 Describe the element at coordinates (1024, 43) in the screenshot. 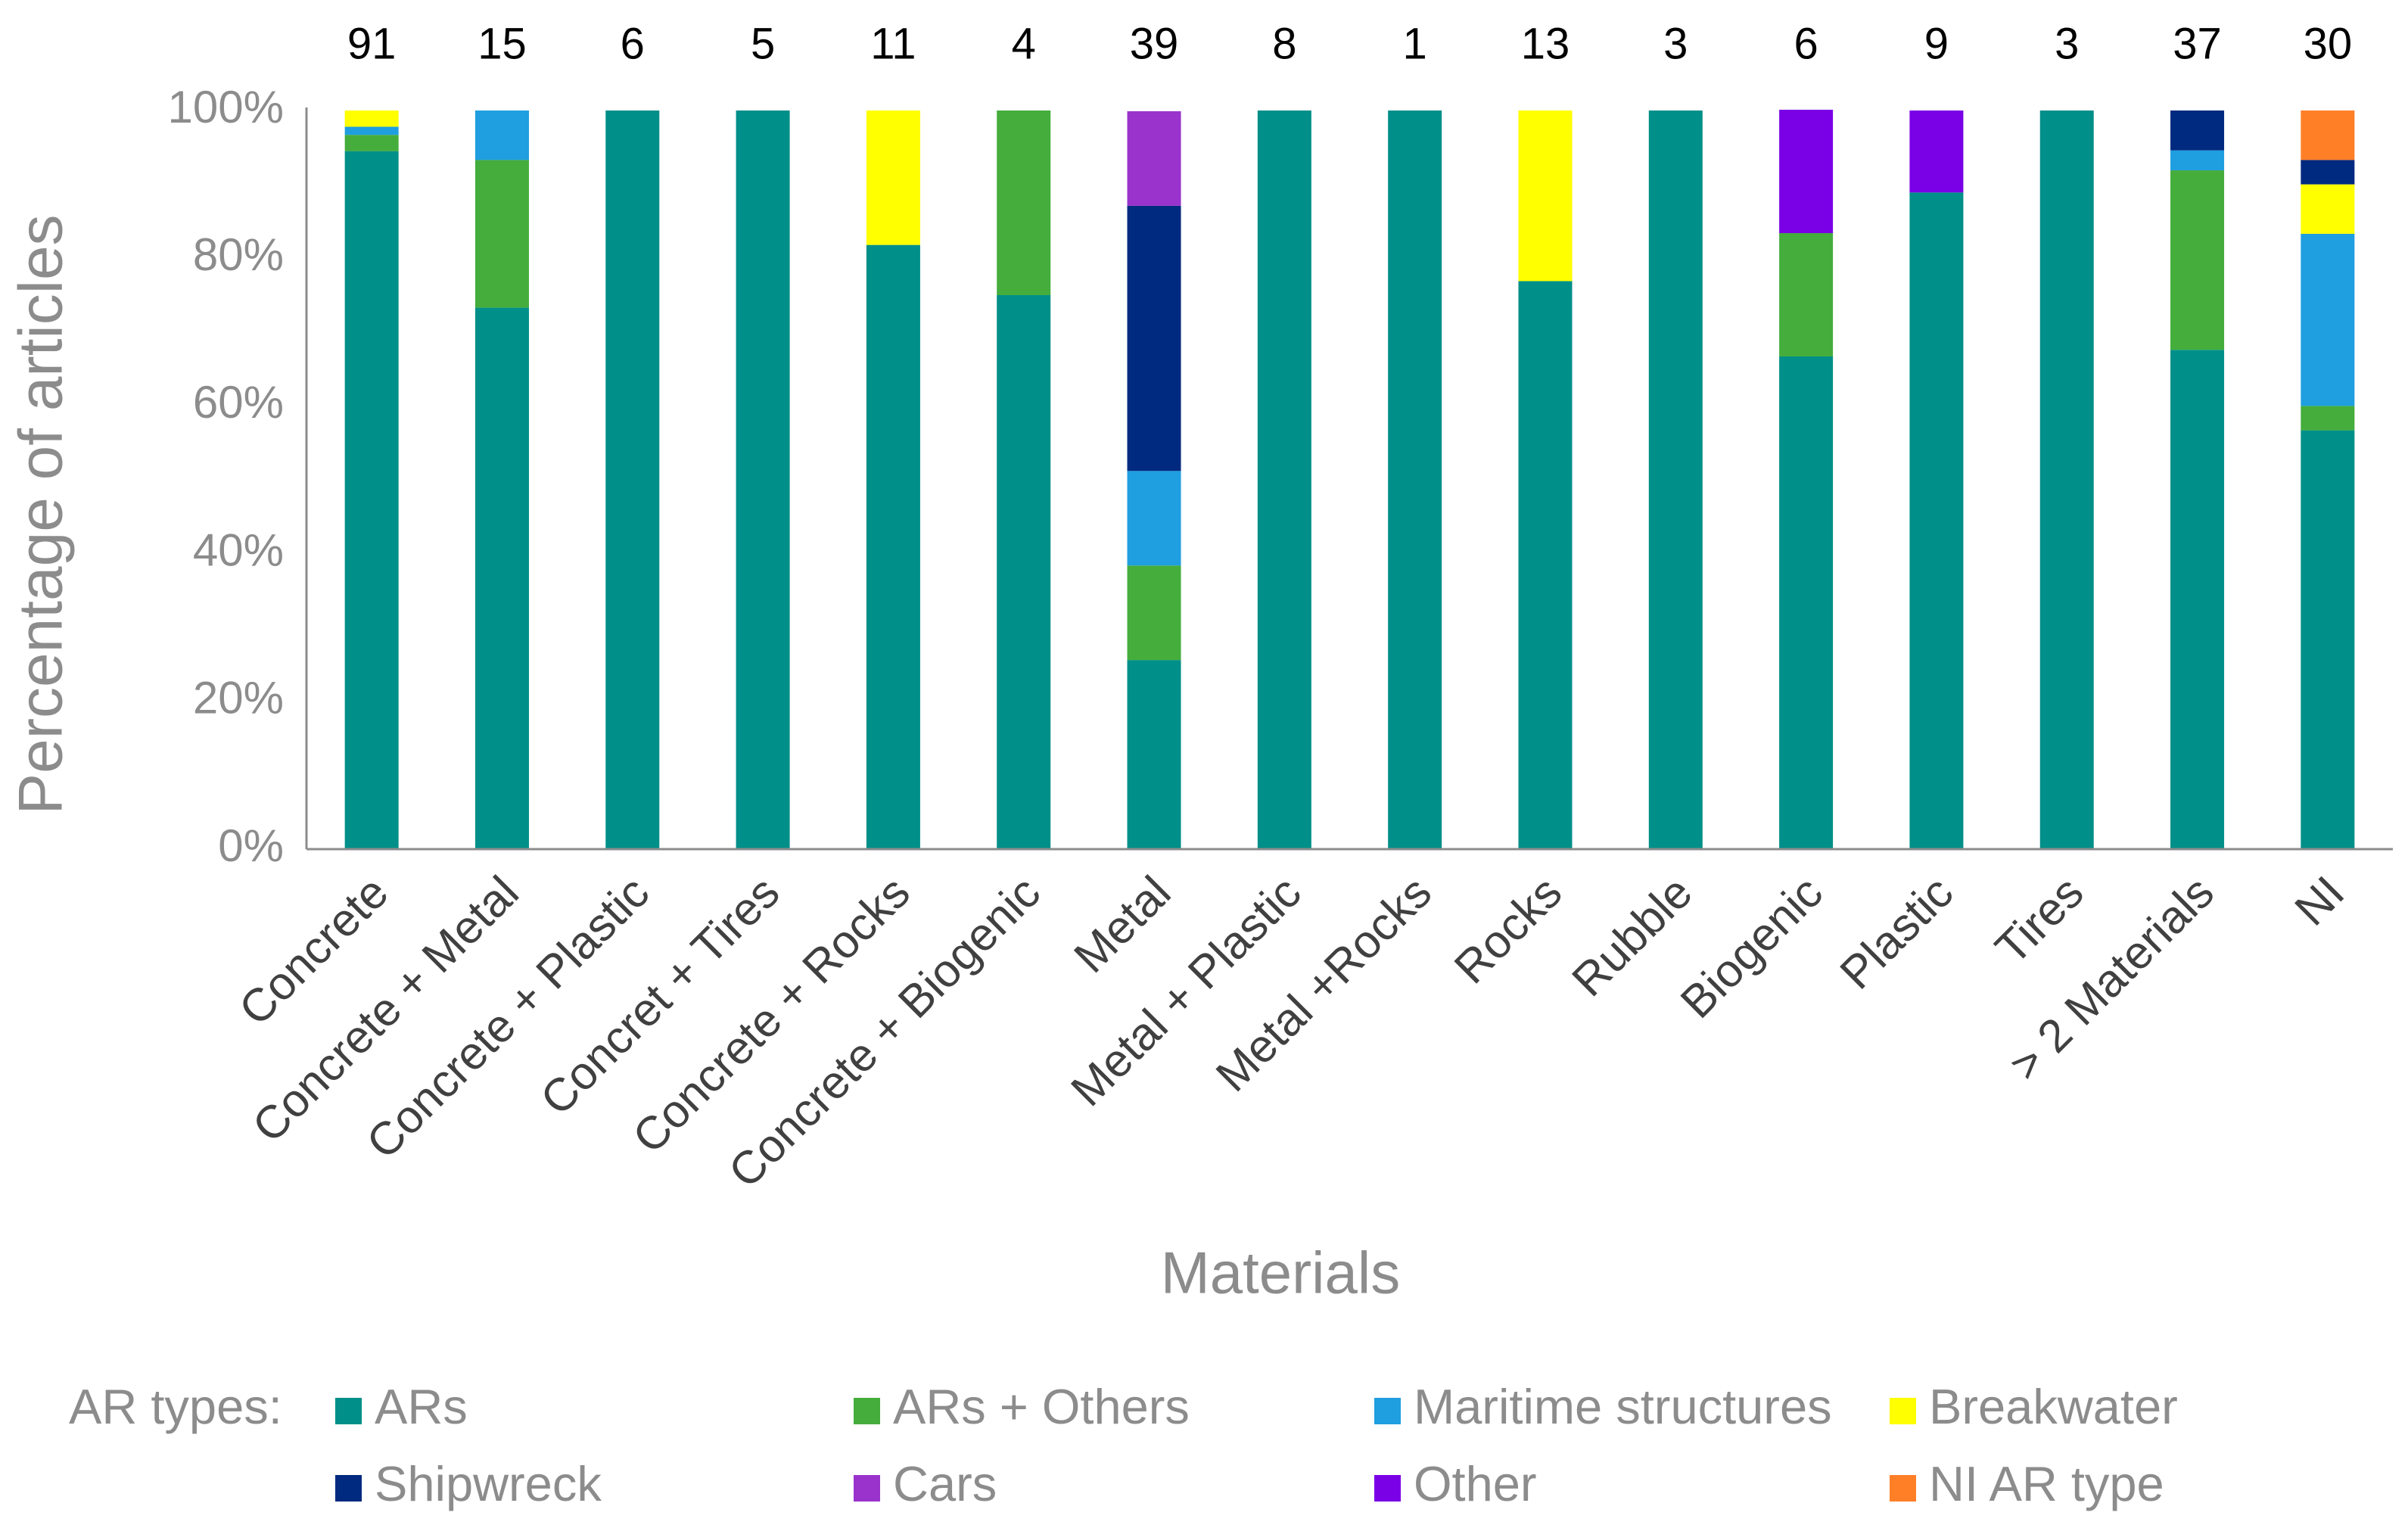

I see `bar-label: 4` at that location.